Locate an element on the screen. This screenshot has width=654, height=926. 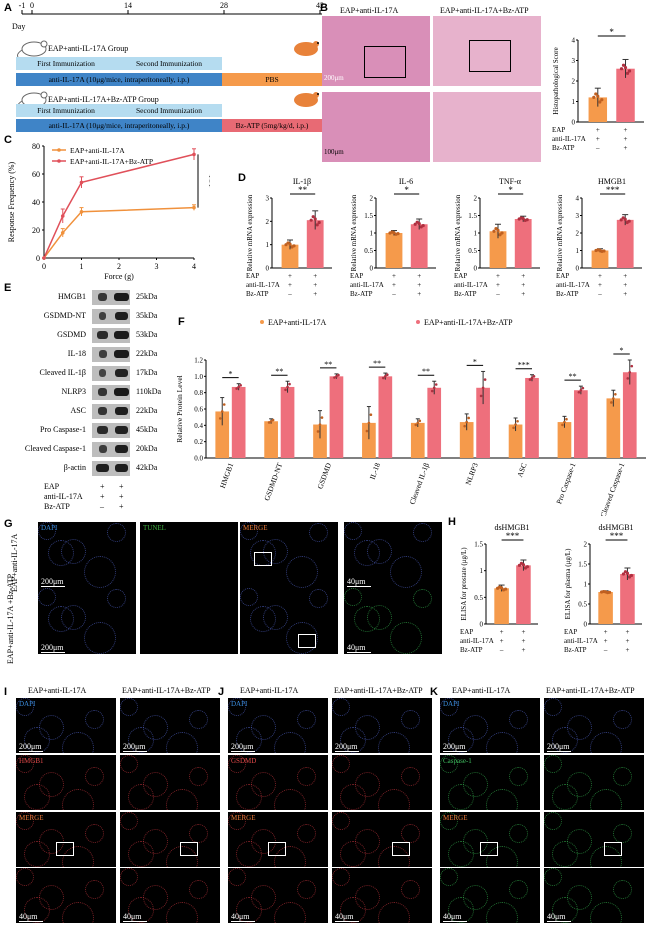
condition-label: Bz-ATP is located at coordinates (361, 294).